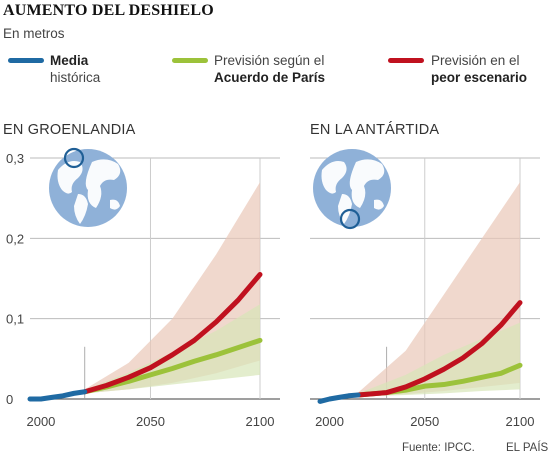 The height and width of the screenshot is (461, 550). I want to click on y-tick-label: 0,2, so click(15, 238).